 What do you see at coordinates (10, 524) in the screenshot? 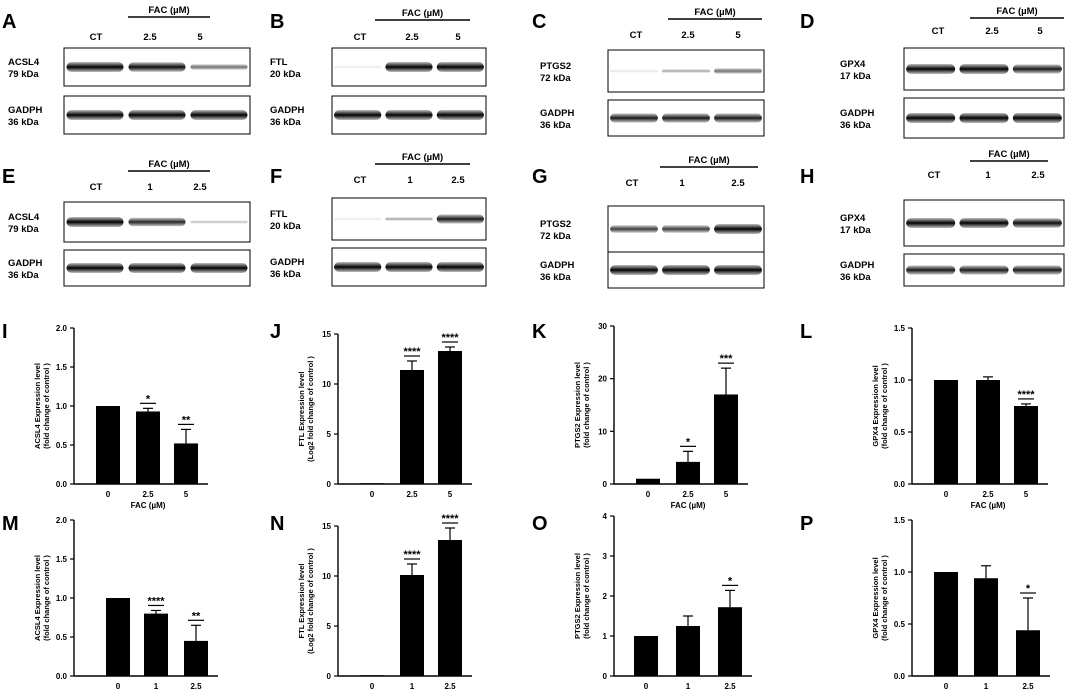
I see `panel-label: M` at bounding box center [10, 524].